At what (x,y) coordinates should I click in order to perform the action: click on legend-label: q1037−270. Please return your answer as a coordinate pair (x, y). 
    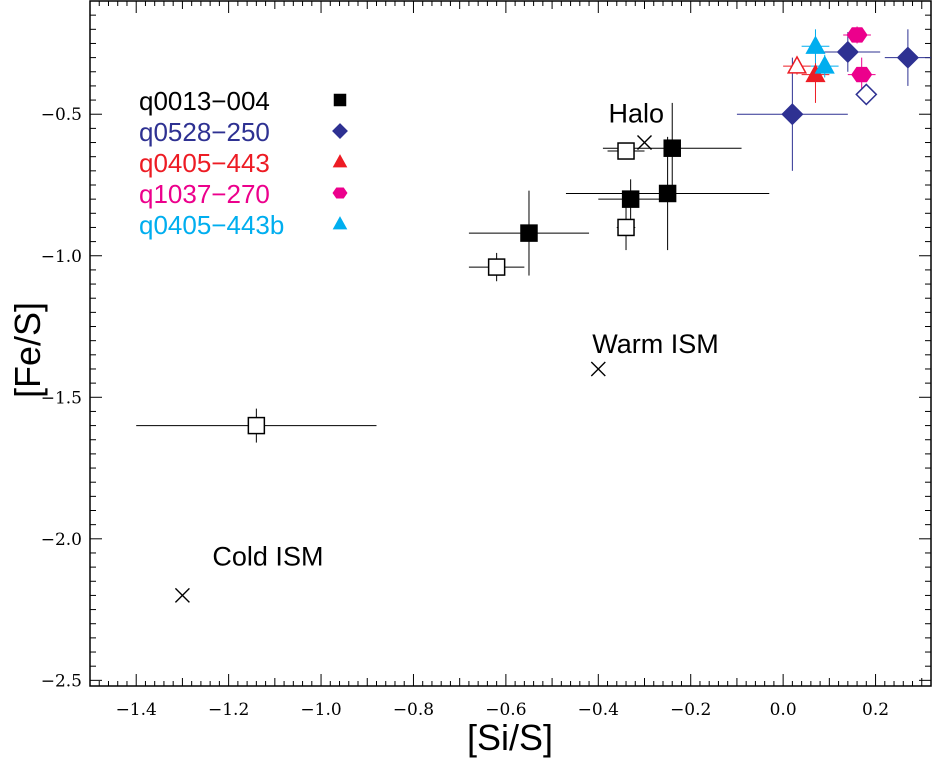
    Looking at the image, I should click on (204, 194).